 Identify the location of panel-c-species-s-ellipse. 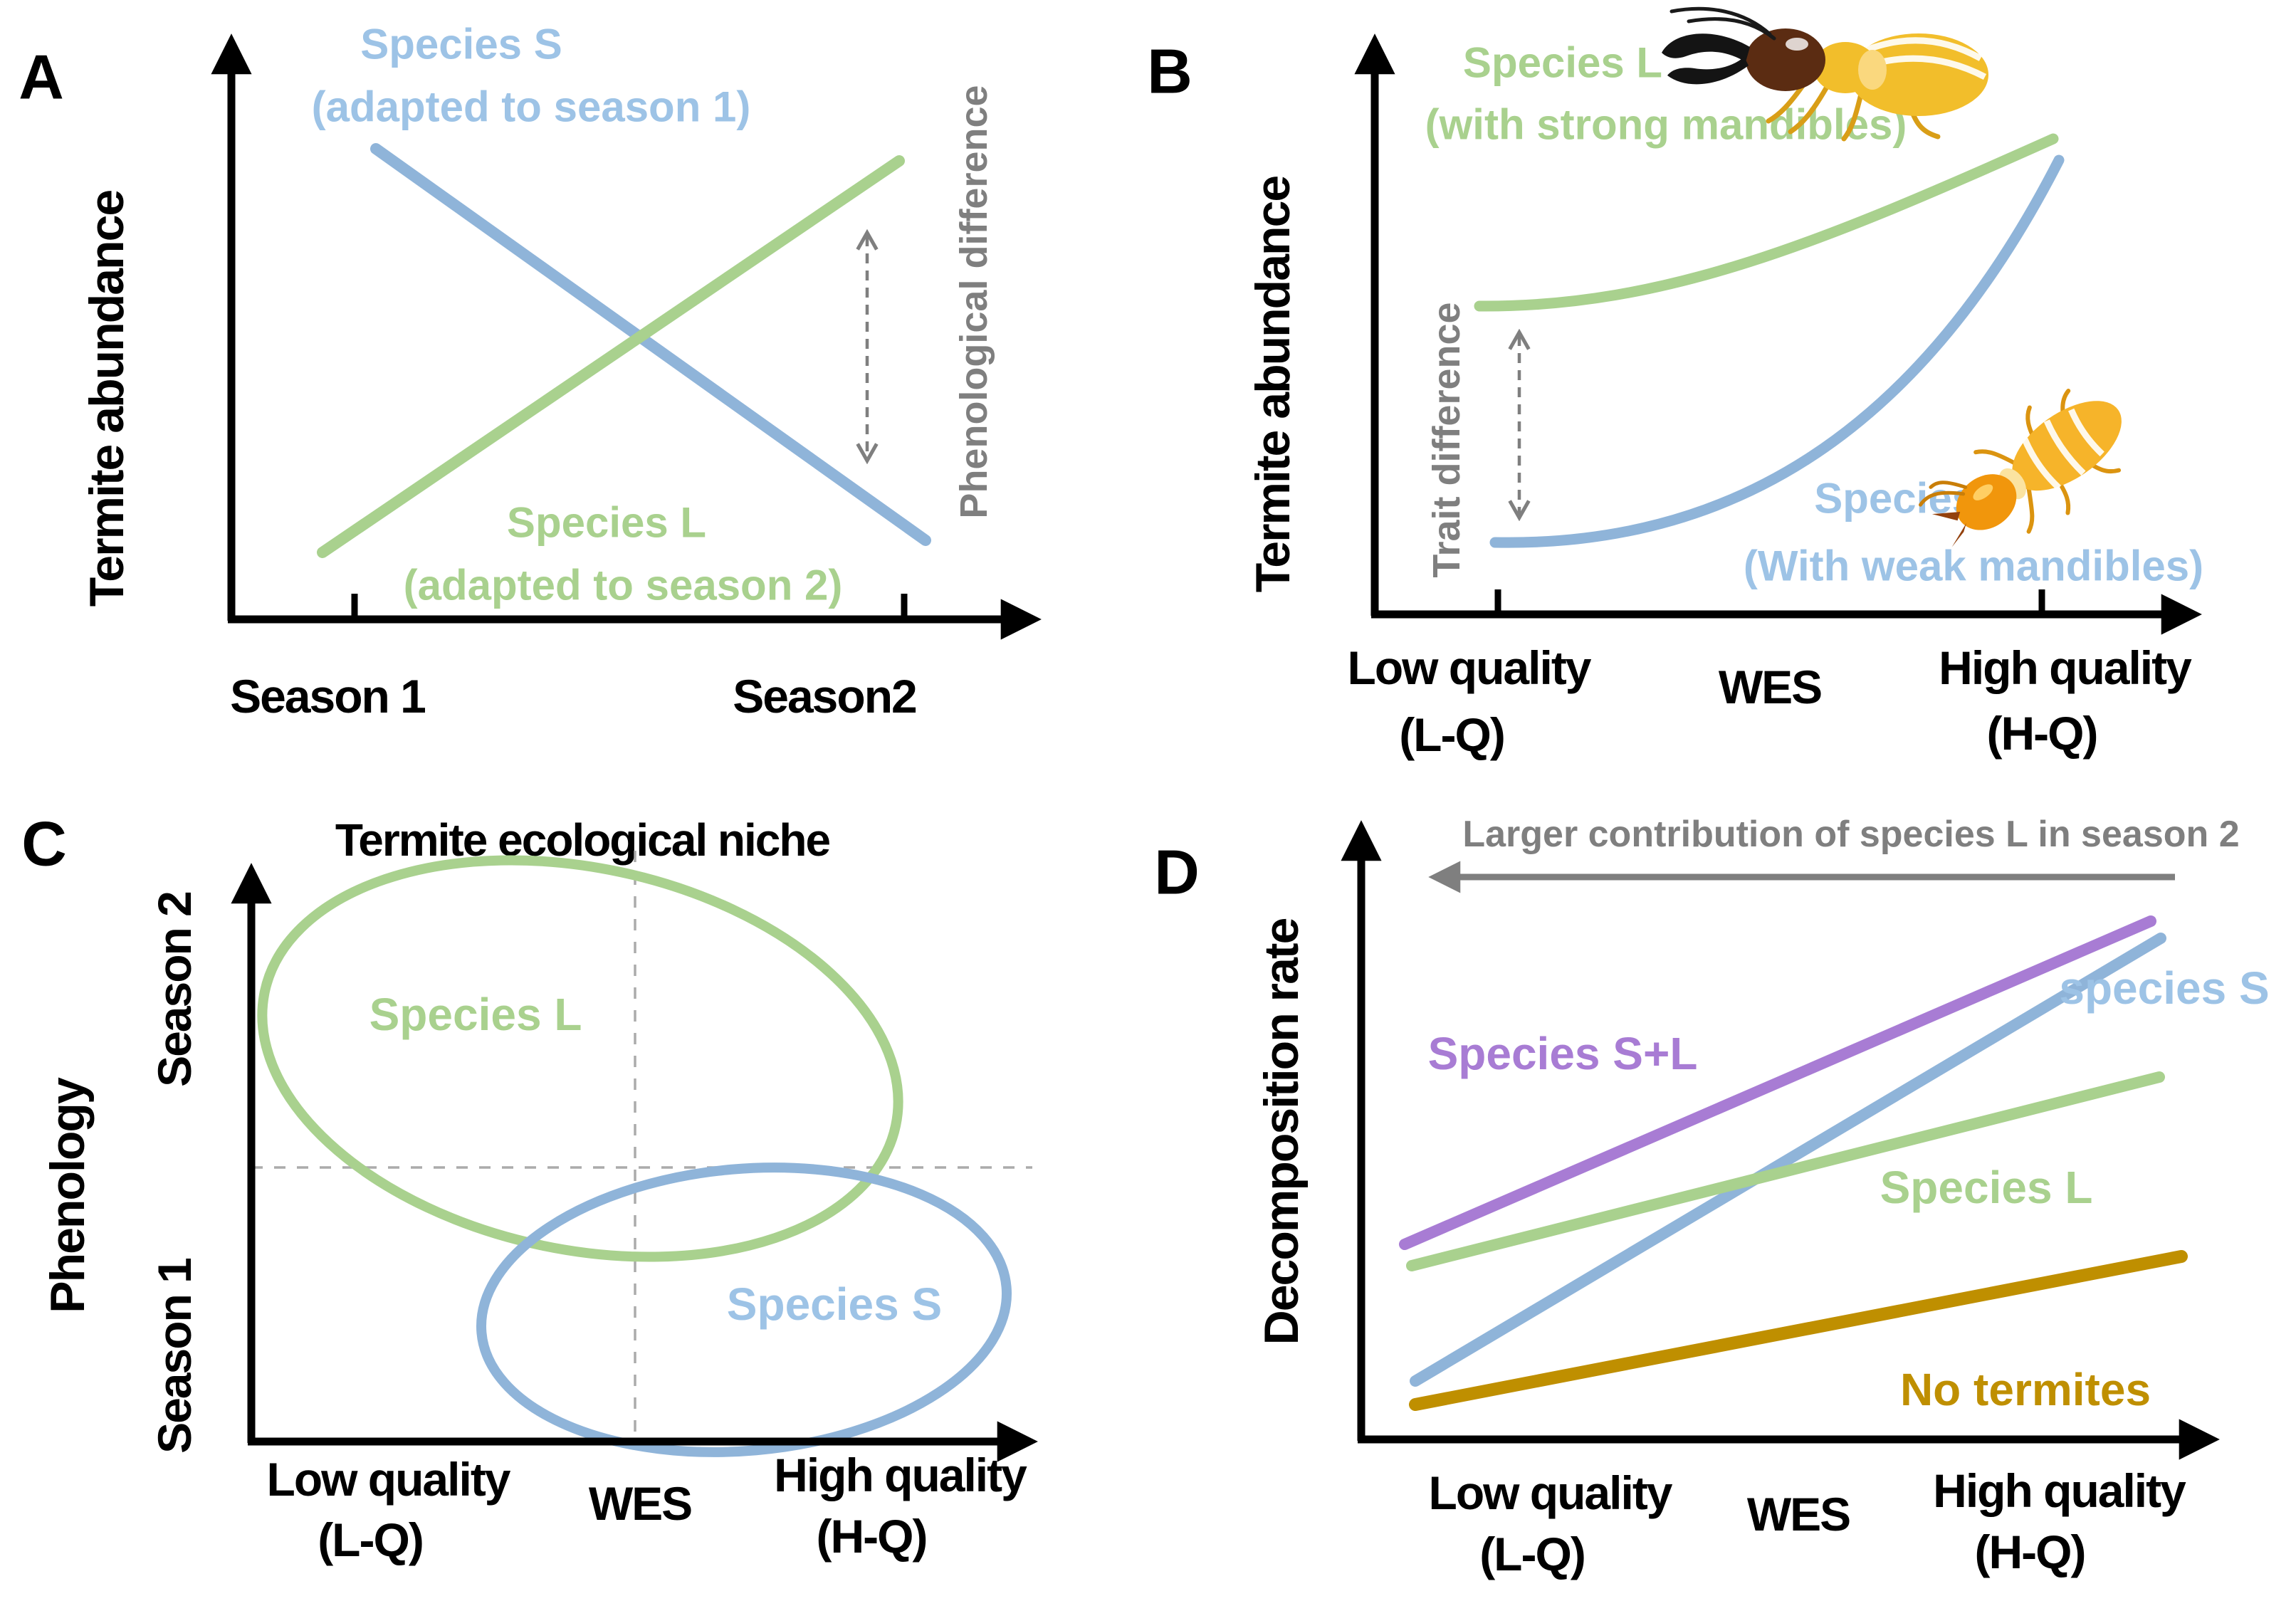
(744, 1309).